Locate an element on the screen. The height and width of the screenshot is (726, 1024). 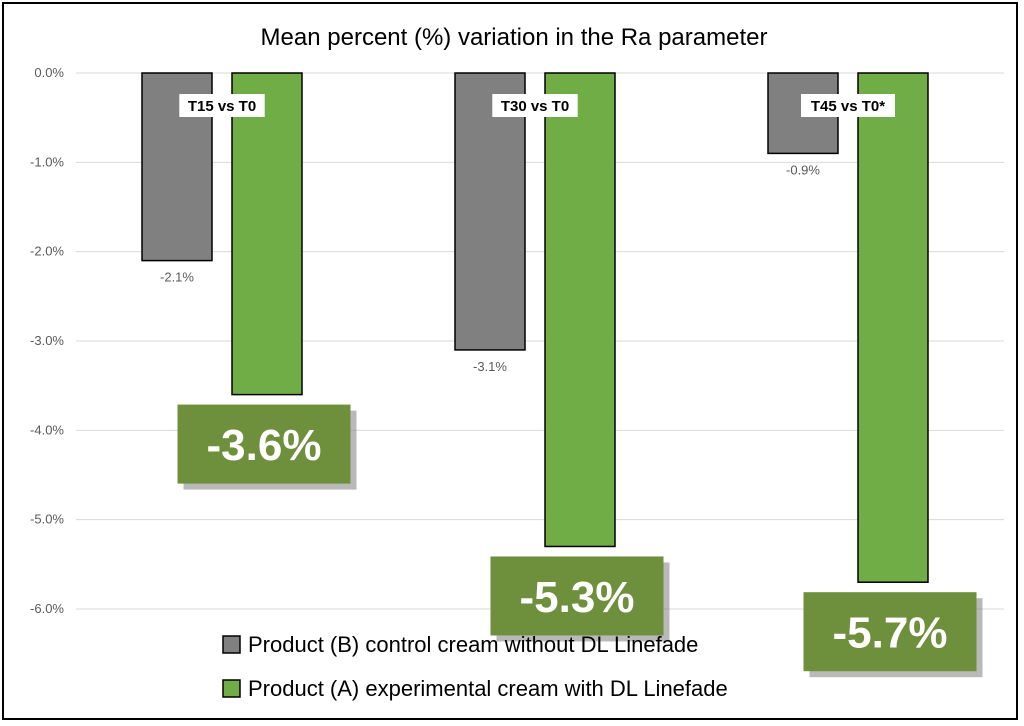
y-tick-label: -2.0% is located at coordinates (47, 251).